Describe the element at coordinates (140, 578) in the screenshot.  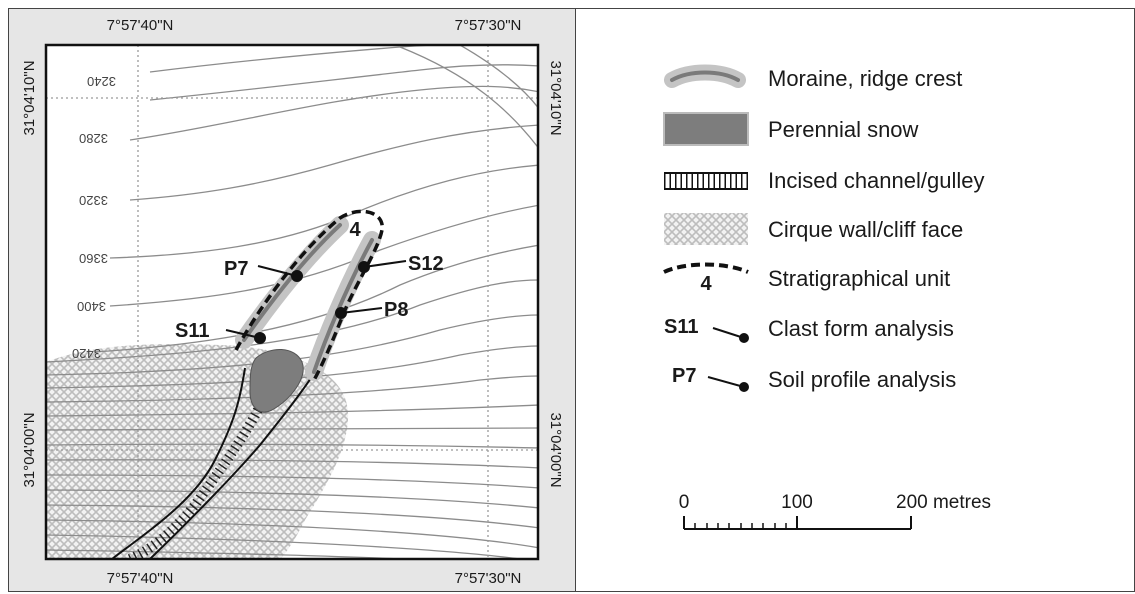
I see `lon-label-bottom-left: 7°57'40"N` at that location.